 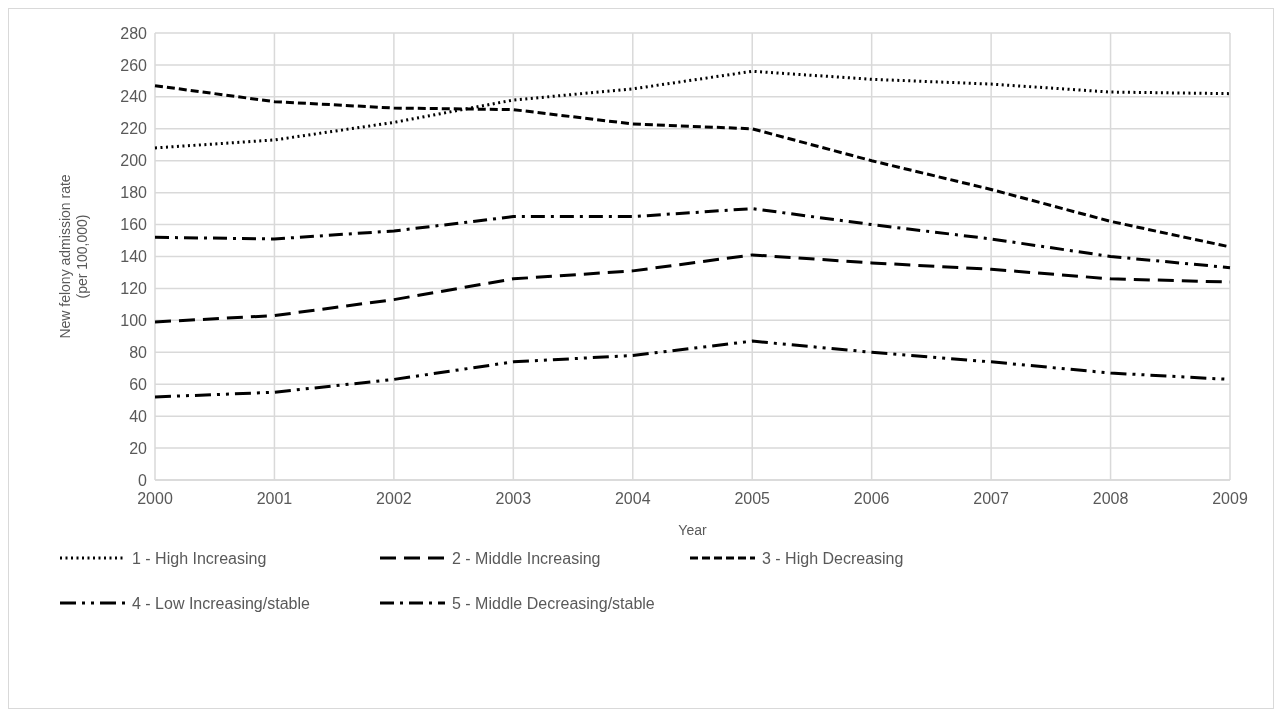 I want to click on x-tick-label: 2001, so click(x=274, y=498).